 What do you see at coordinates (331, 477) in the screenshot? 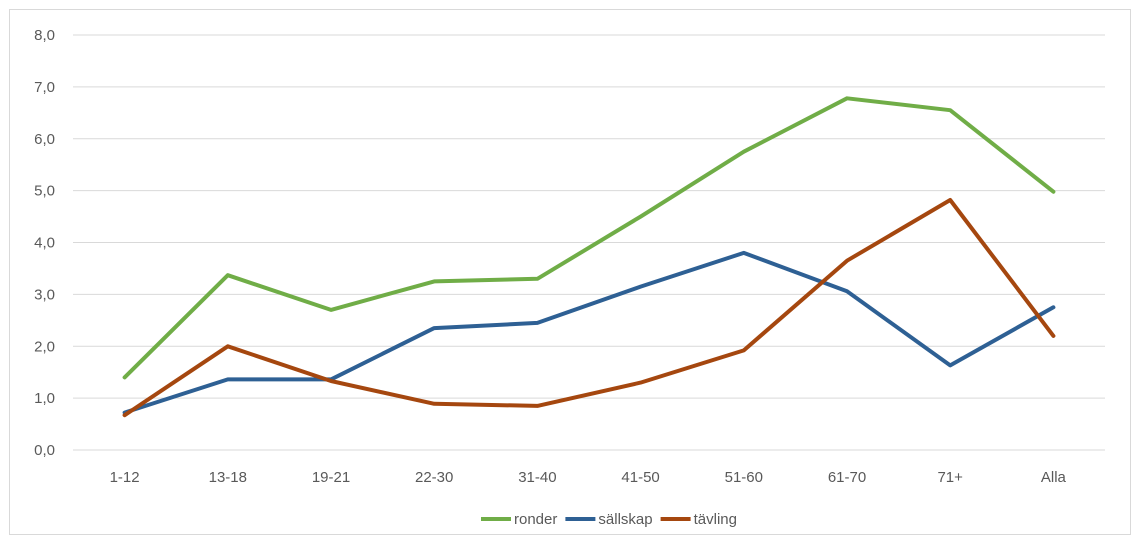
I see `x-tick-label: 19-21` at bounding box center [331, 477].